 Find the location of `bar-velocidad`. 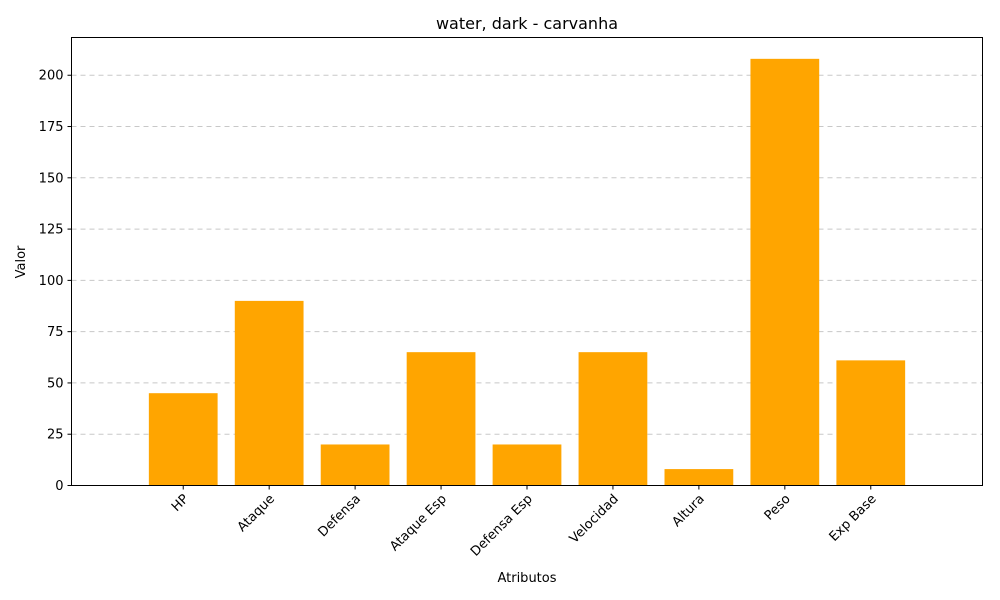

bar-velocidad is located at coordinates (613, 419).